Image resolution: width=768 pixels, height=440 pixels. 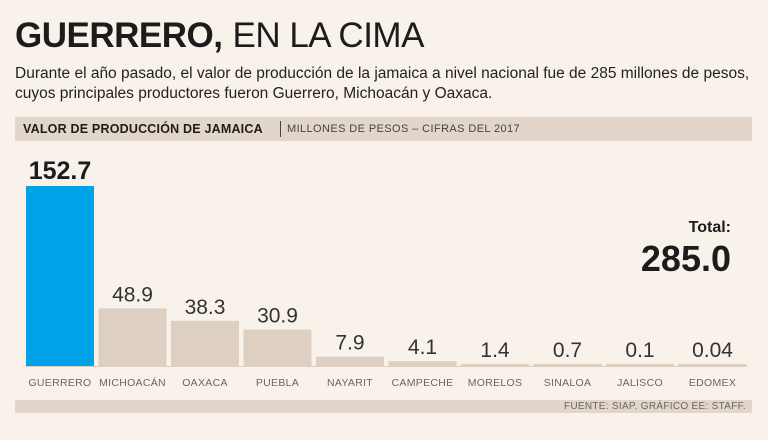 I want to click on category-label-campeche: CAMPECHE, so click(x=423, y=383).